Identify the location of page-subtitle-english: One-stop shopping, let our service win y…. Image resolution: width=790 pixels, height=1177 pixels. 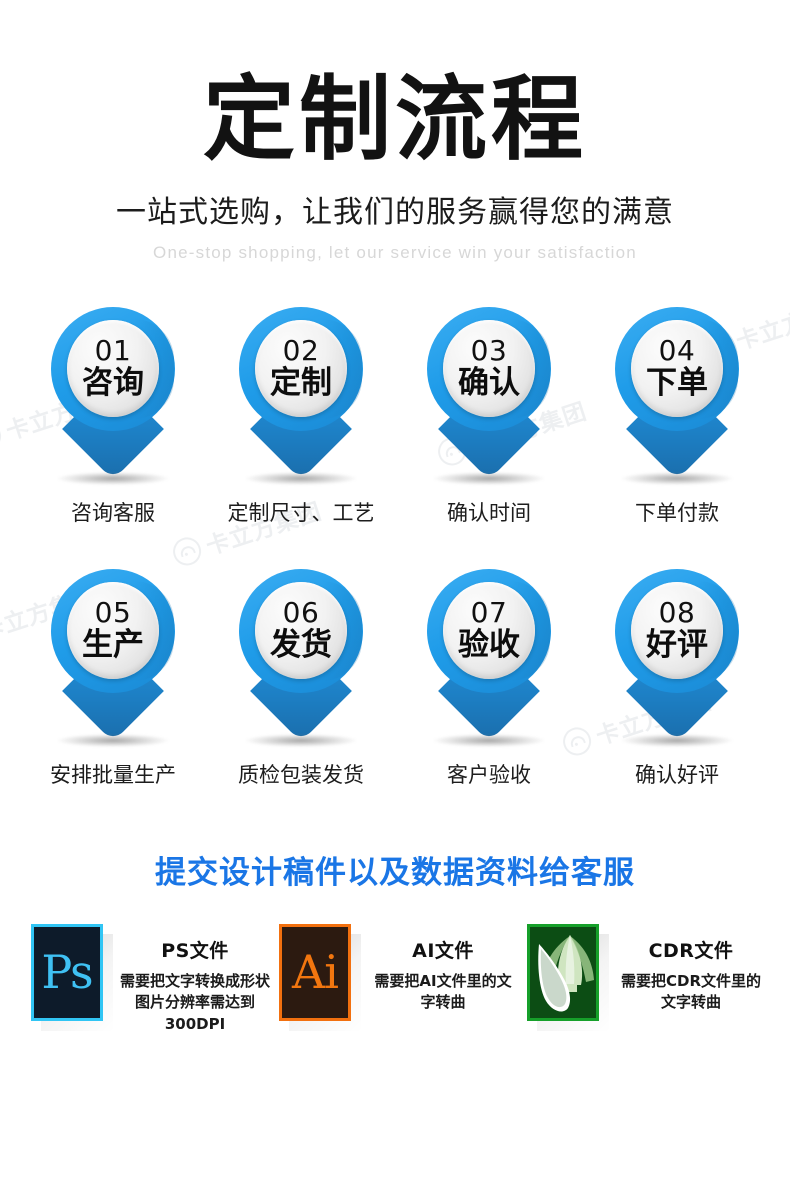
(395, 252).